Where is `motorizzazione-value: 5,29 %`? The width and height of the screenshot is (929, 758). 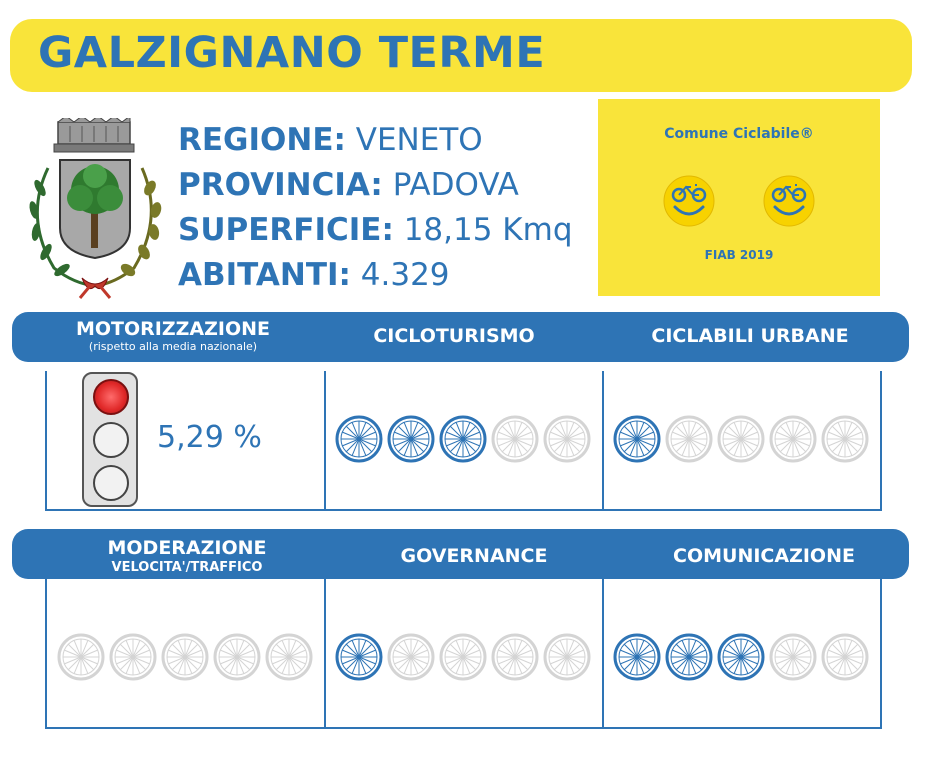 motorizzazione-value: 5,29 % is located at coordinates (209, 437).